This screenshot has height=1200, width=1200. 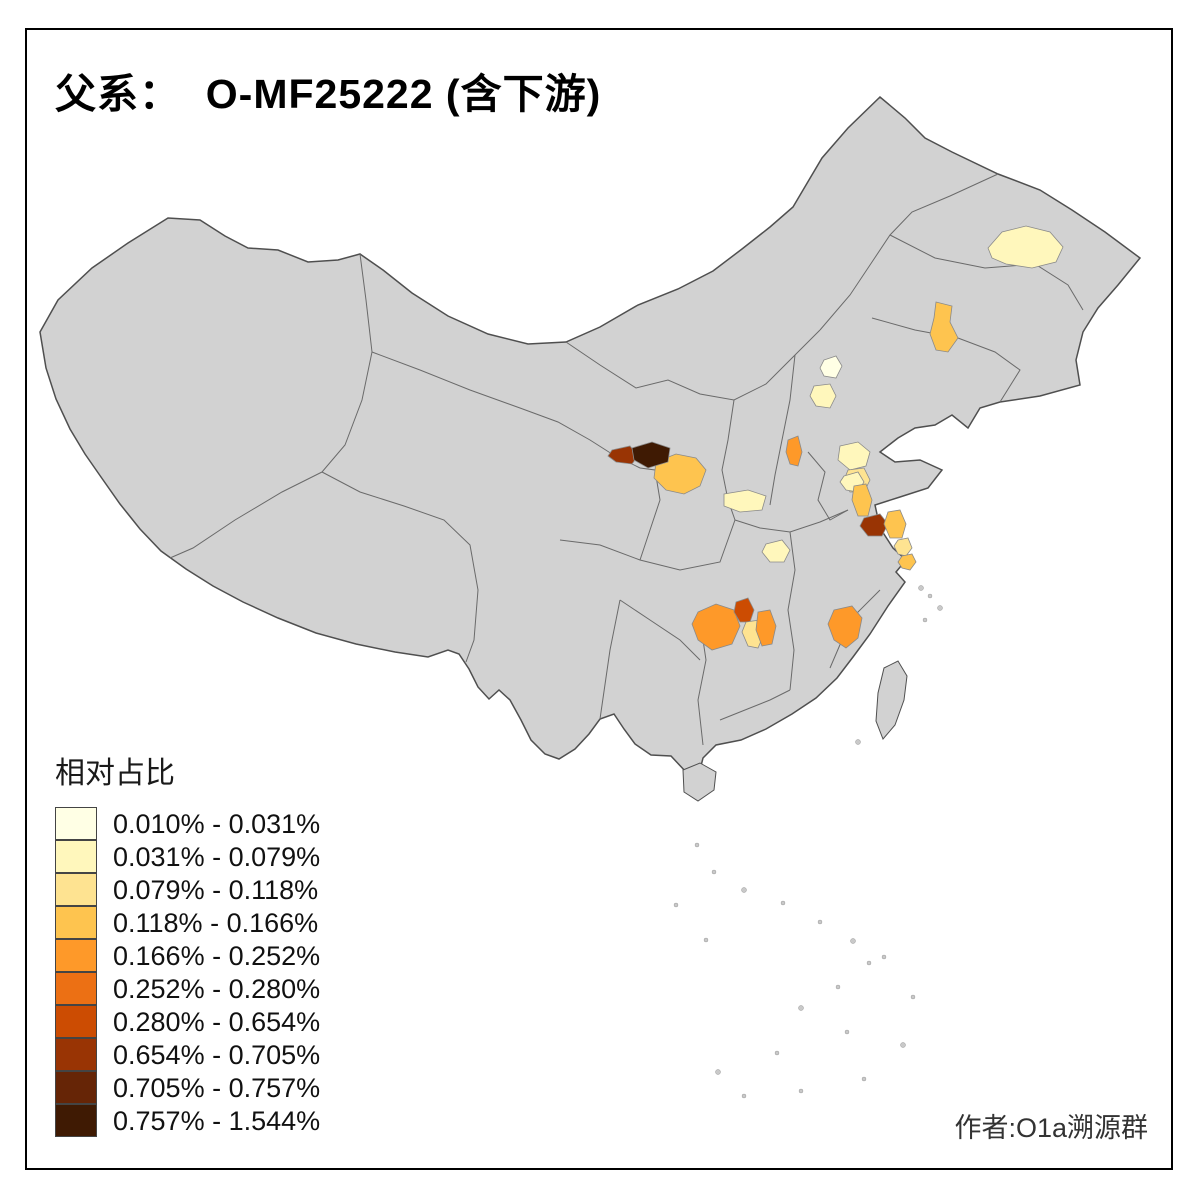 I want to click on legend-item: 0.010% - 0.031%, so click(x=188, y=824).